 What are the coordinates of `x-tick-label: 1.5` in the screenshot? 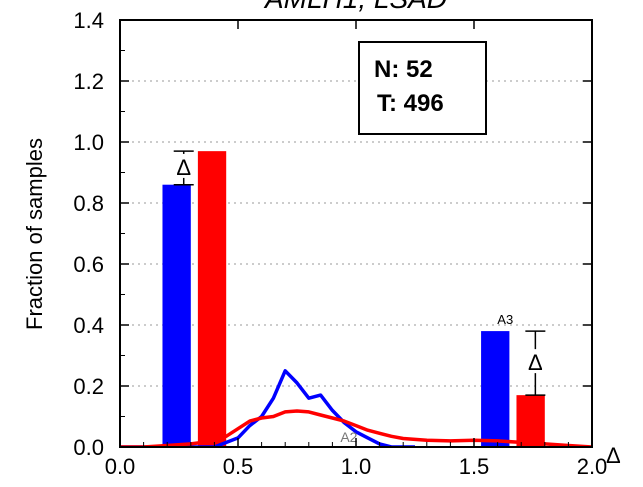 It's located at (474, 466).